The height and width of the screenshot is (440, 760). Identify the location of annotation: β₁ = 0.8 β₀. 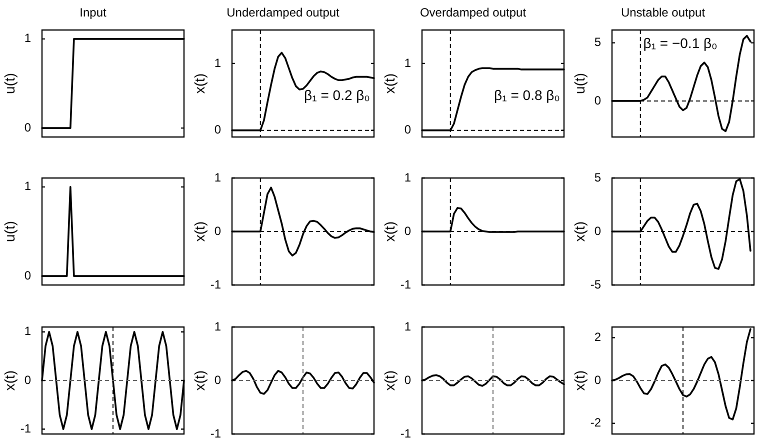
(527, 95).